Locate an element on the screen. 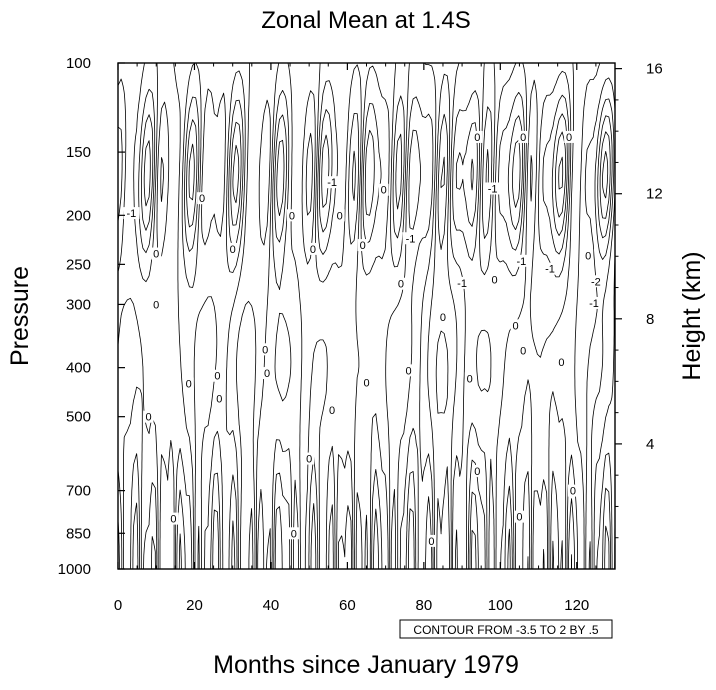 This screenshot has width=716, height=690. contour-label: -2 is located at coordinates (596, 282).